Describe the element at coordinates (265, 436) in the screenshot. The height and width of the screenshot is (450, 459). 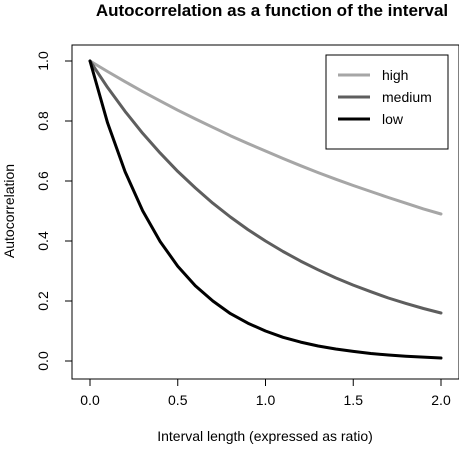
I see `x-axis-label: Interval length (expressed as ratio)` at that location.